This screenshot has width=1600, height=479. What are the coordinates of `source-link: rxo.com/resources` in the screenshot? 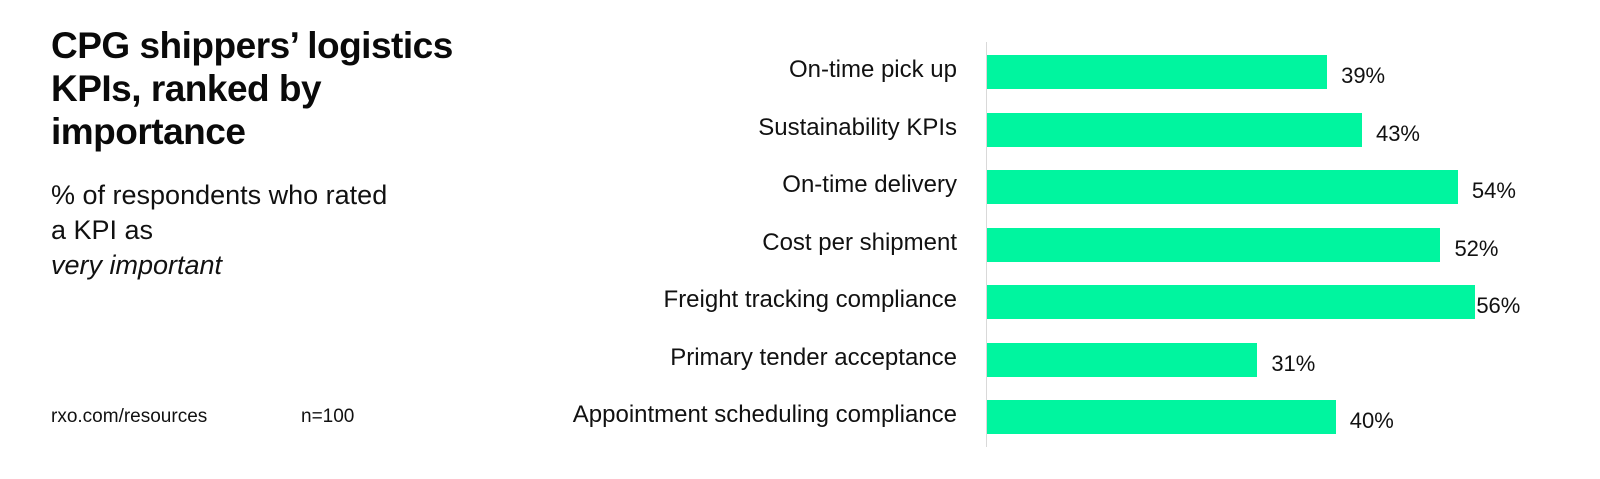 It's located at (129, 416).